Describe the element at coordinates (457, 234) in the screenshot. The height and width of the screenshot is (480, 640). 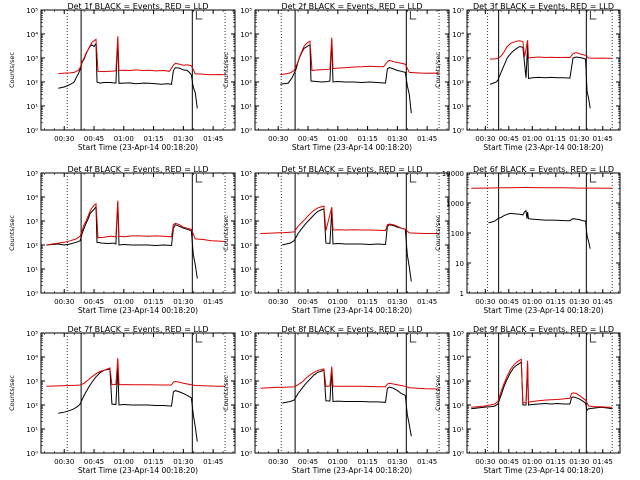
I see `y-tick-label: 100` at that location.